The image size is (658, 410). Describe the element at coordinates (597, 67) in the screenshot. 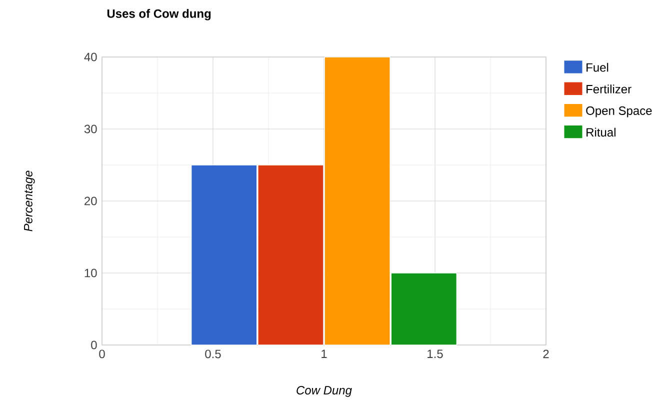

I see `legend-label: Fuel` at that location.